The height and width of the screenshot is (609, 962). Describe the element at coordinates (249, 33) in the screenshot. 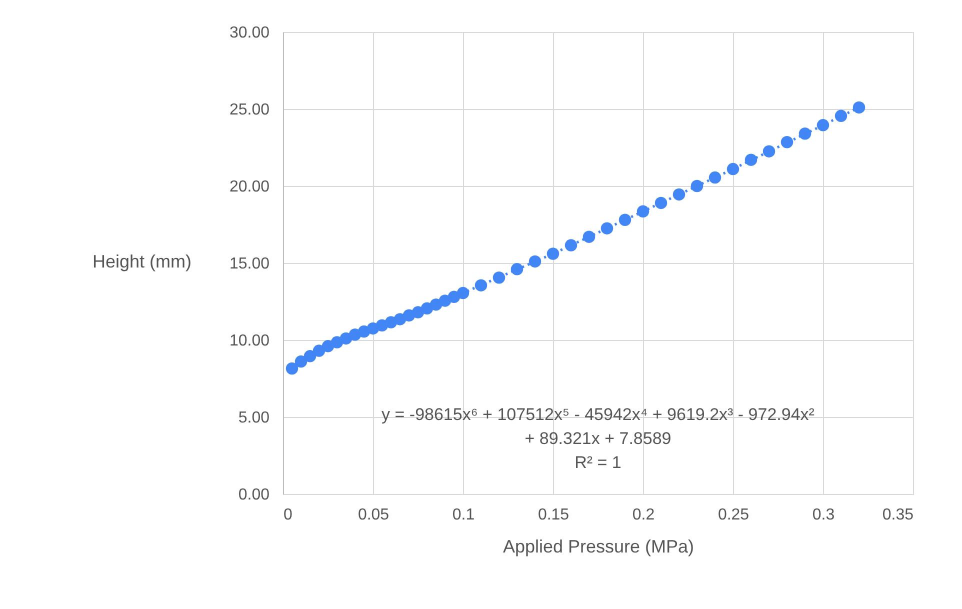

I see `y-tick-label: 30.00` at that location.